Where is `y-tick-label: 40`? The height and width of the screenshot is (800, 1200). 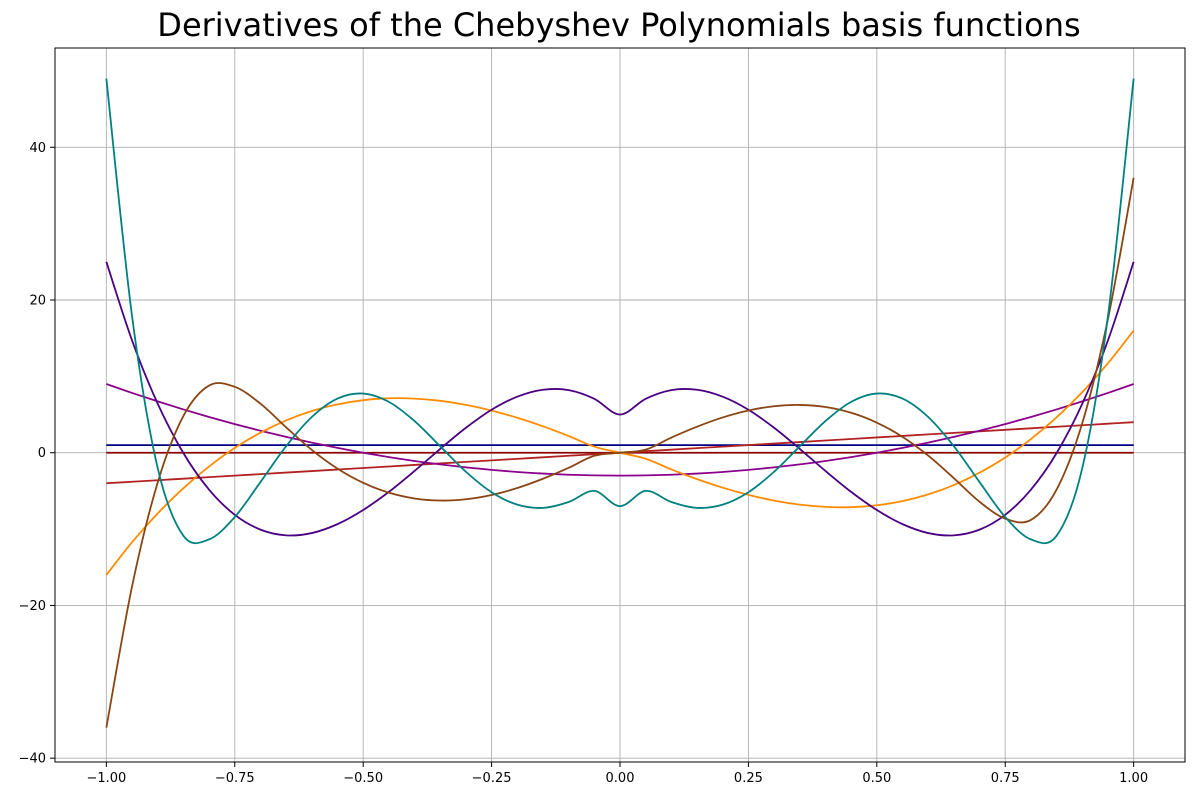 y-tick-label: 40 is located at coordinates (37, 148).